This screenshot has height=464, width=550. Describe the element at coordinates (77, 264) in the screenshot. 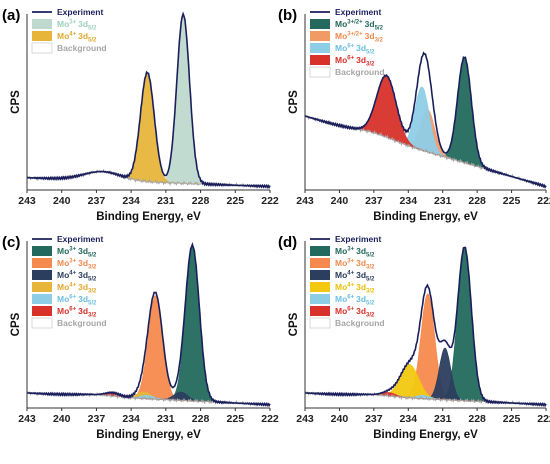

I see `legend-label: Mo3+ 3d3/2` at that location.